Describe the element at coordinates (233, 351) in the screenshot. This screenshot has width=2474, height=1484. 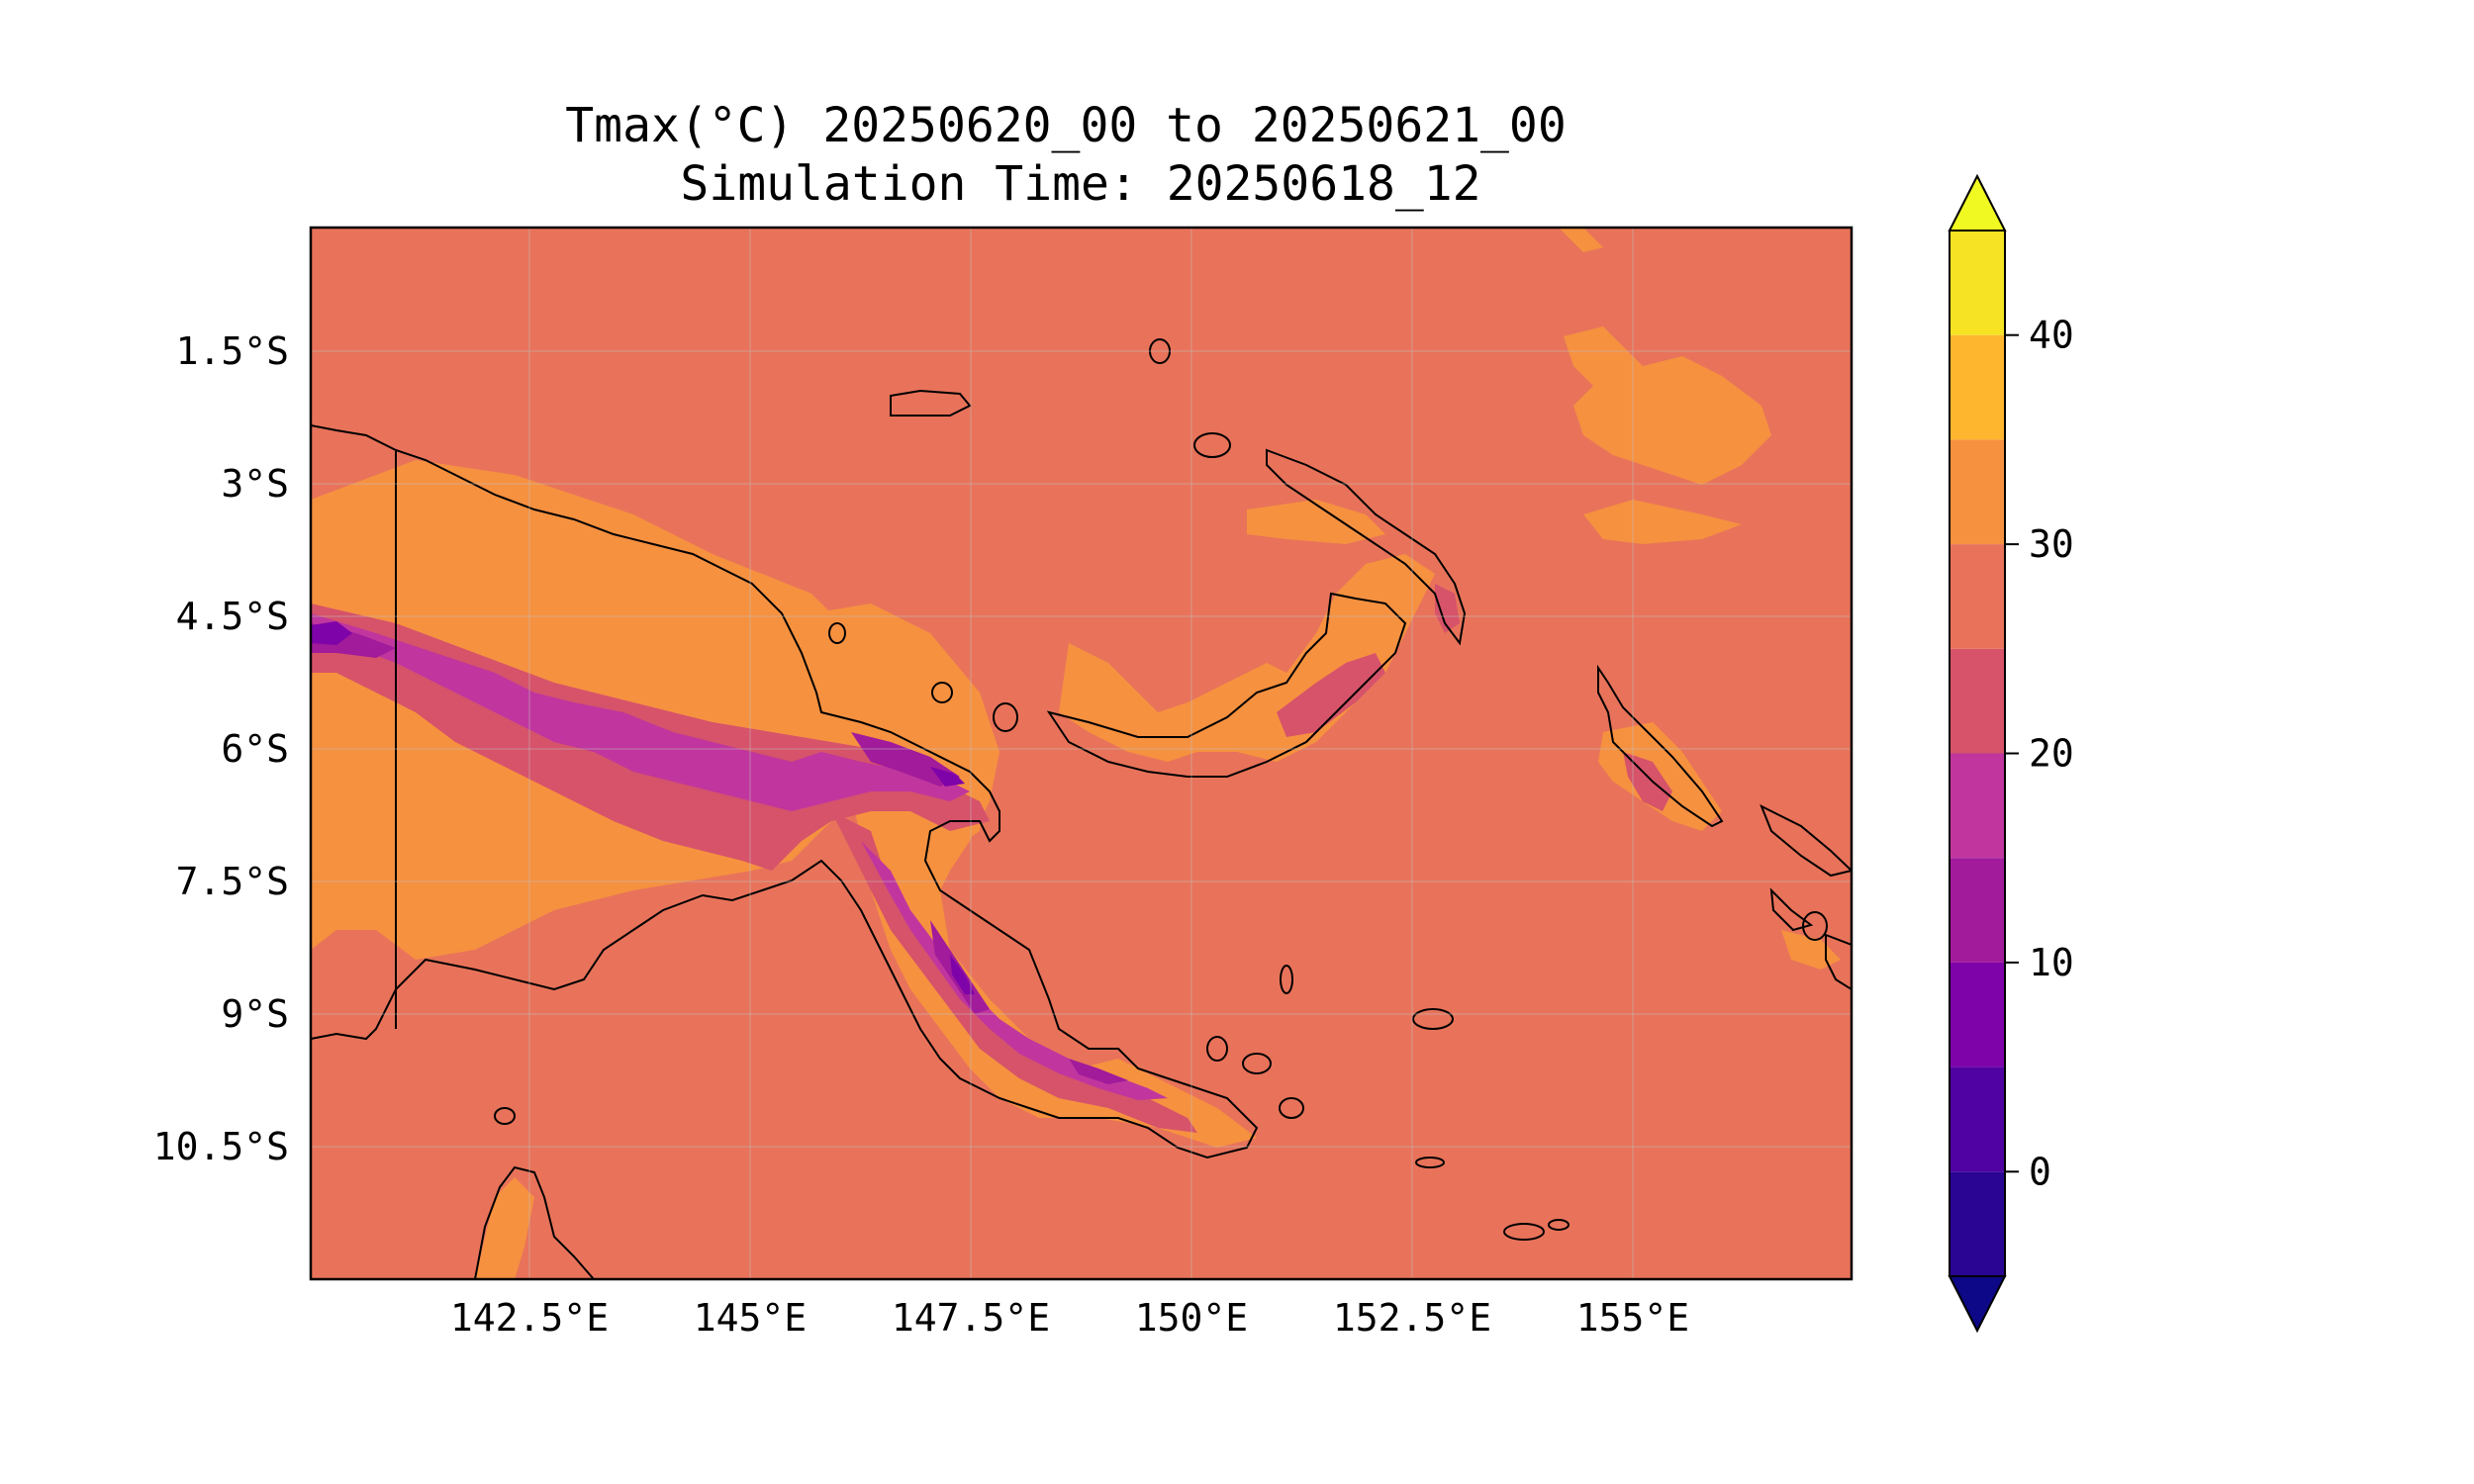
I see `lat-tick: 1.5°S` at that location.